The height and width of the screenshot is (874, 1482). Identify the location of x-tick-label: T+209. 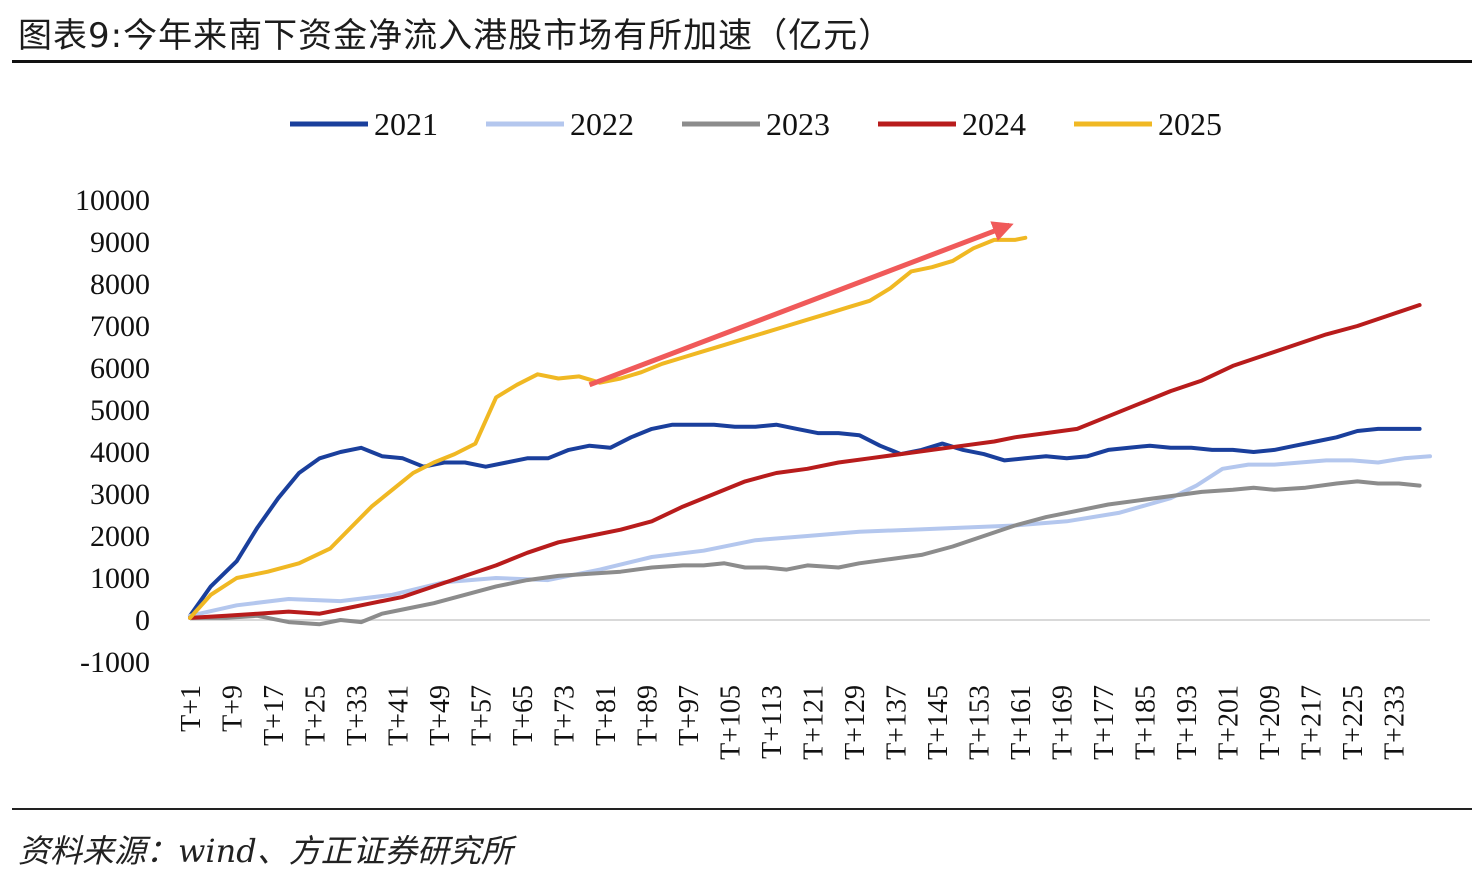
(1270, 722).